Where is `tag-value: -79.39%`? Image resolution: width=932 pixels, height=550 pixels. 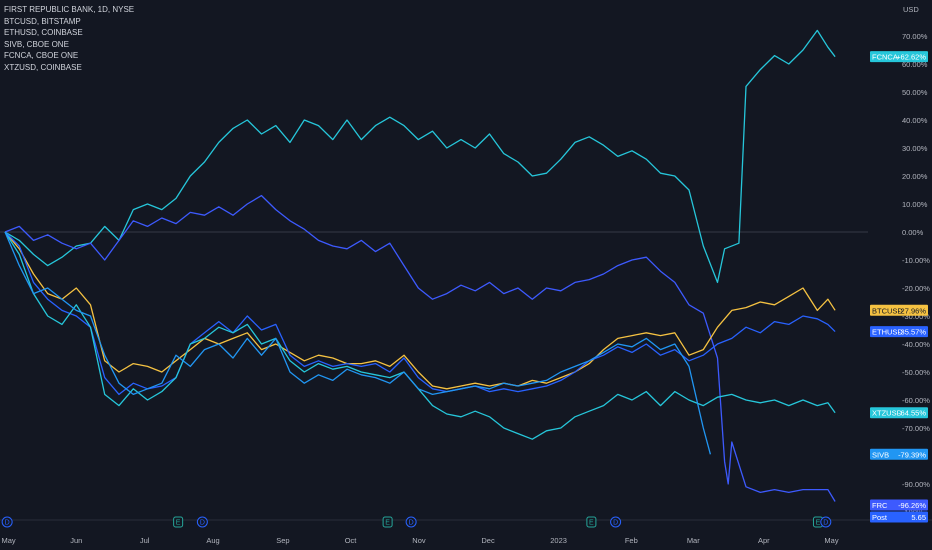
tag-value: -79.39% is located at coordinates (912, 454).